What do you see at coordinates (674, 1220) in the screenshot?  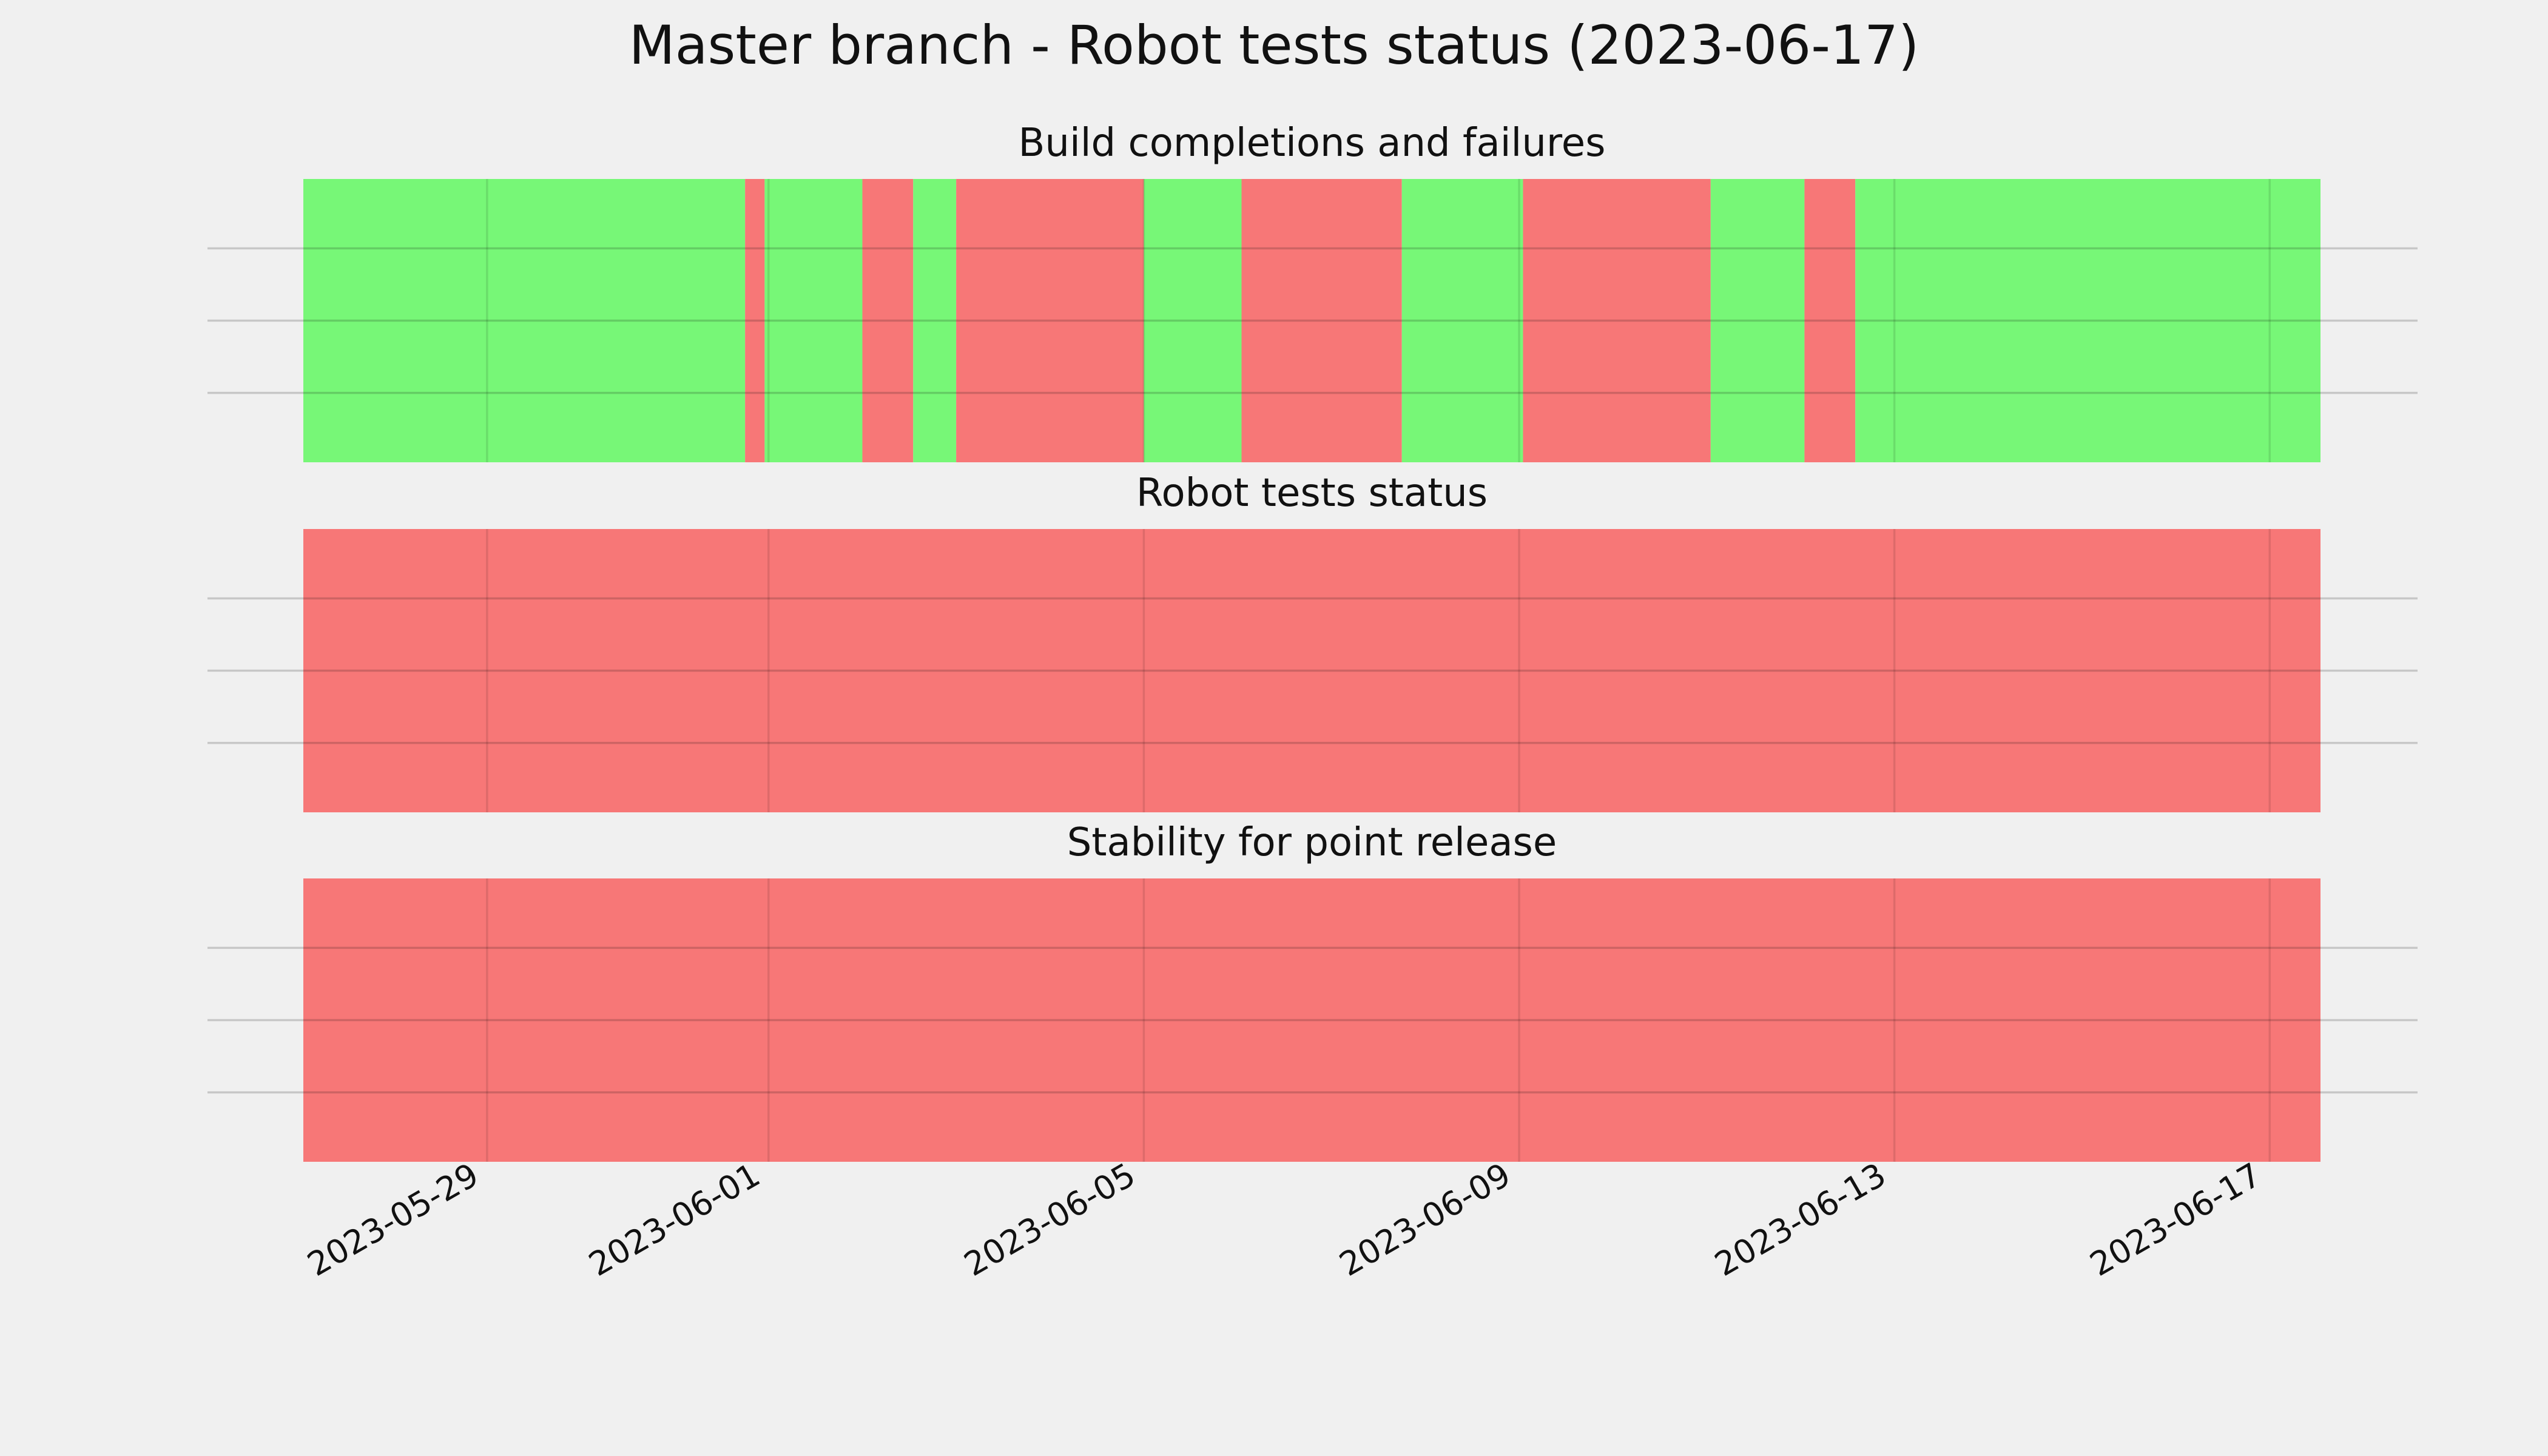 I see `x-tick-label: 2023-06-01` at bounding box center [674, 1220].